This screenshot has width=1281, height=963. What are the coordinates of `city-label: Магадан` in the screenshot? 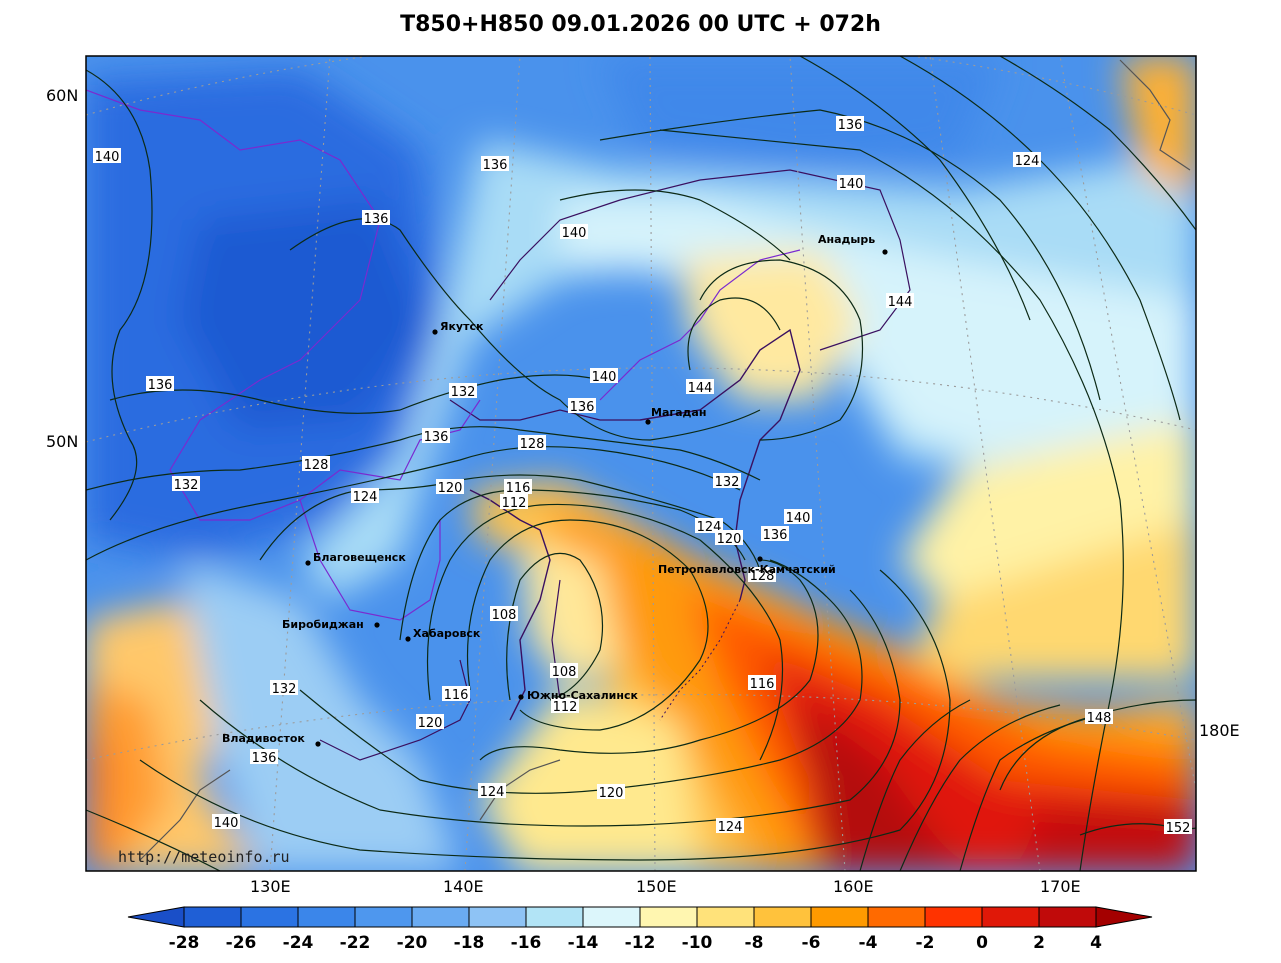 It's located at (678, 412).